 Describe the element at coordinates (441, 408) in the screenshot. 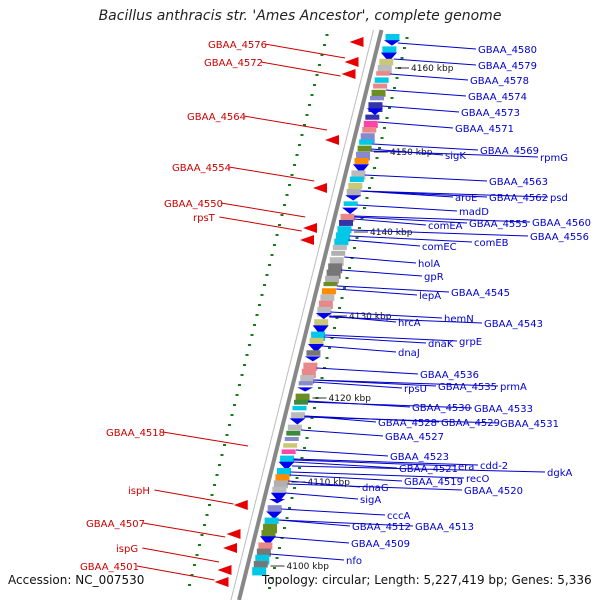

I see `right-gene-label: GBAA_4530` at that location.